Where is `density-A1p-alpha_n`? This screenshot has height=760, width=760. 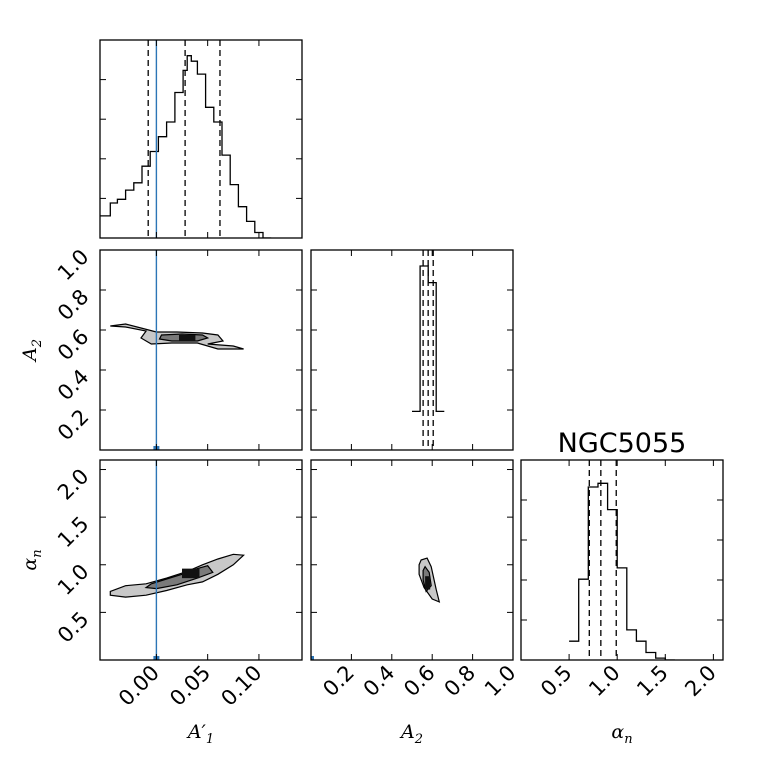
density-A1p-alpha_n is located at coordinates (177, 575).